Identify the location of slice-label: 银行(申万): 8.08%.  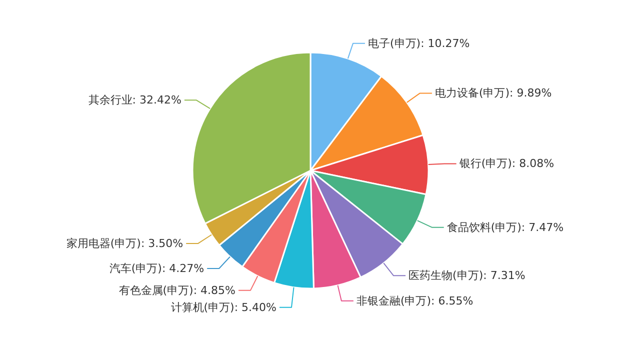
(506, 163).